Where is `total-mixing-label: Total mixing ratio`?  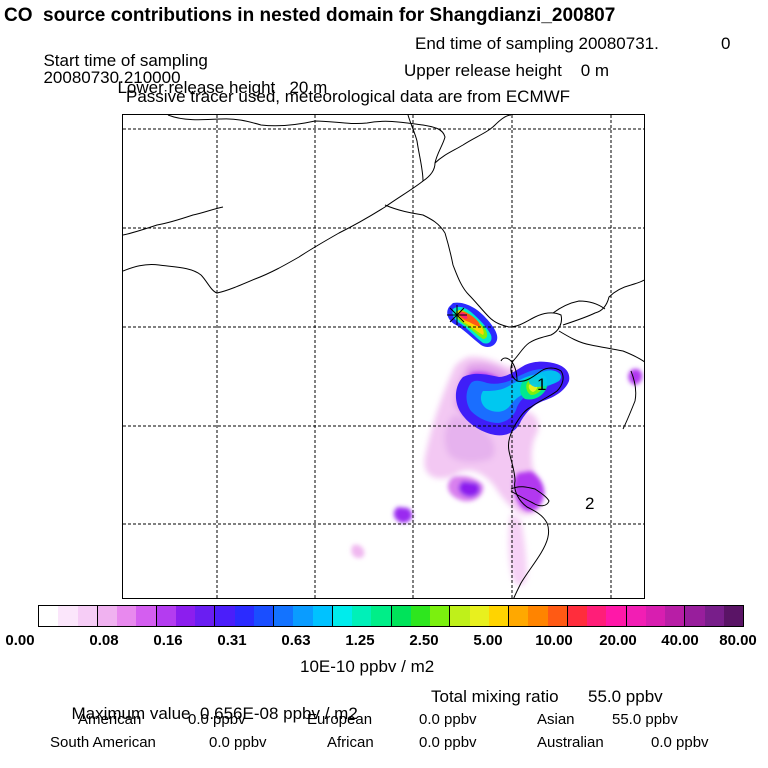
total-mixing-label: Total mixing ratio is located at coordinates (495, 696).